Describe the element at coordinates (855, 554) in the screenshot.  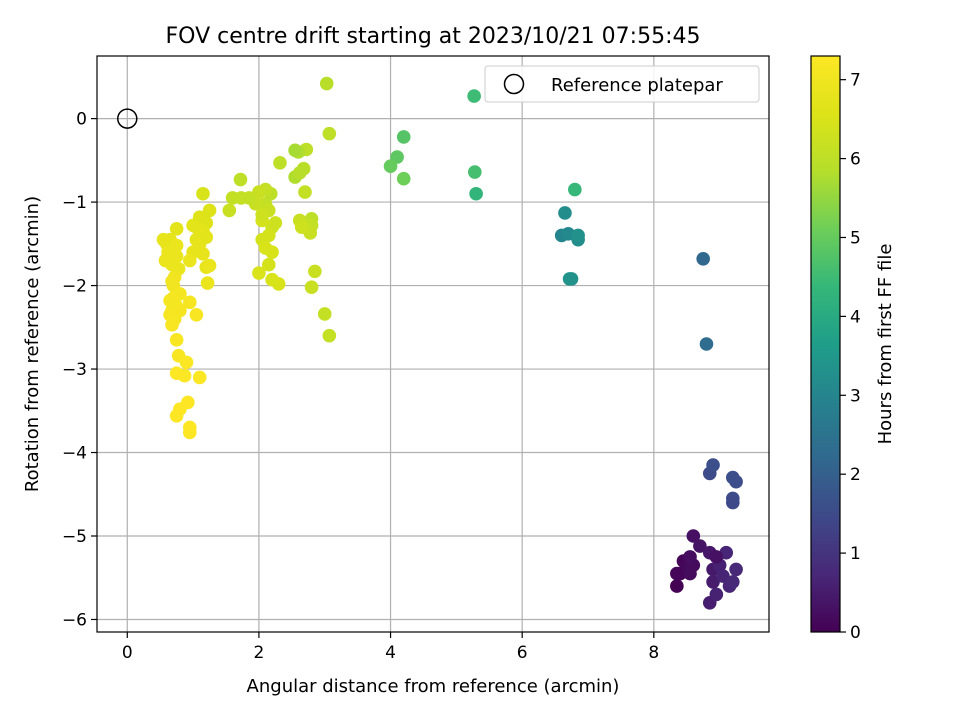
I see `colorbar-tick-label: 1` at that location.